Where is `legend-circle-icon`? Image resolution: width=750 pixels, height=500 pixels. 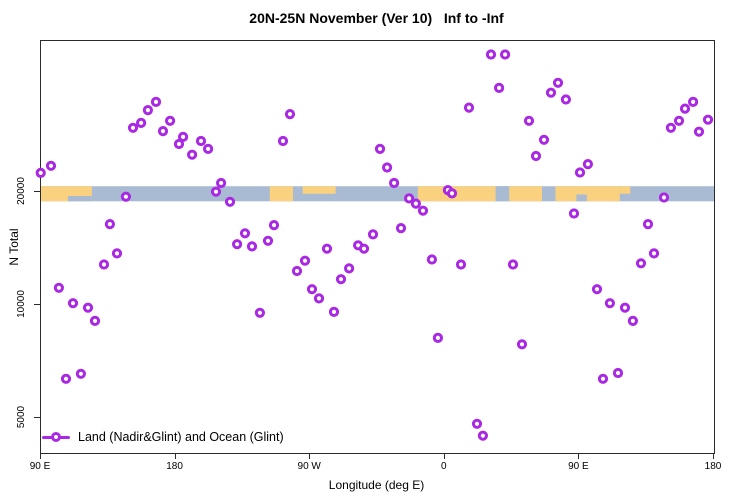 legend-circle-icon is located at coordinates (56, 437).